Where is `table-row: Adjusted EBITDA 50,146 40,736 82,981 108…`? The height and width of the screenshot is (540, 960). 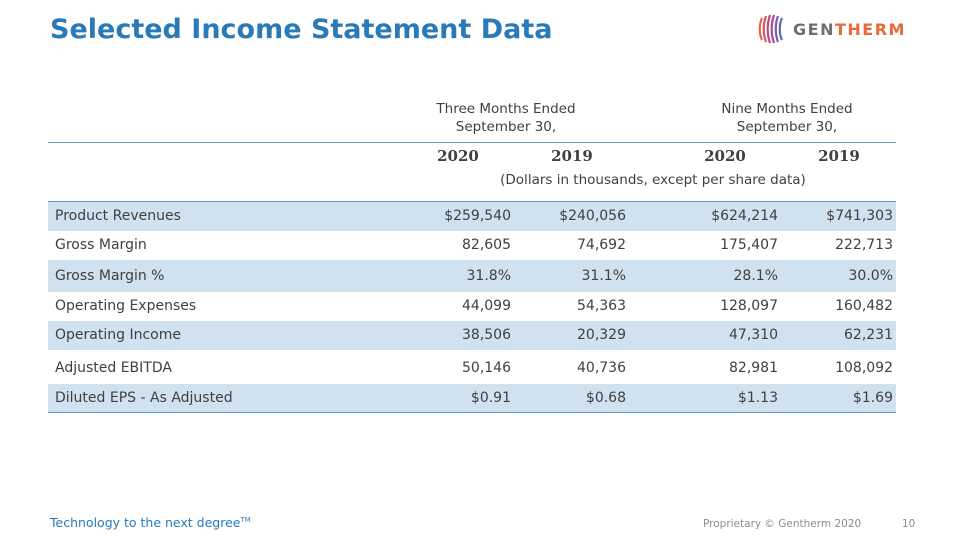 table-row: Adjusted EBITDA 50,146 40,736 82,981 108… is located at coordinates (472, 367).